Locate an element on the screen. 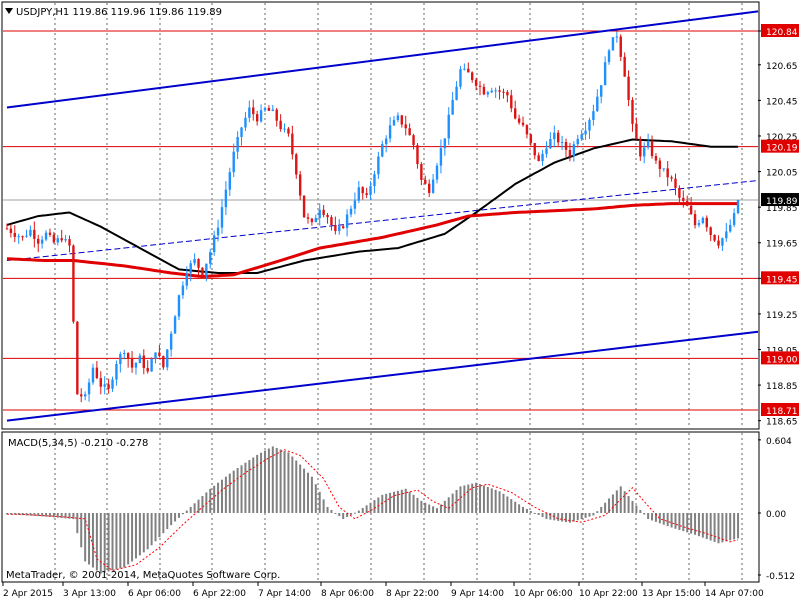 This screenshot has width=800, height=604. symbol-menu-button is located at coordinates (9, 11).